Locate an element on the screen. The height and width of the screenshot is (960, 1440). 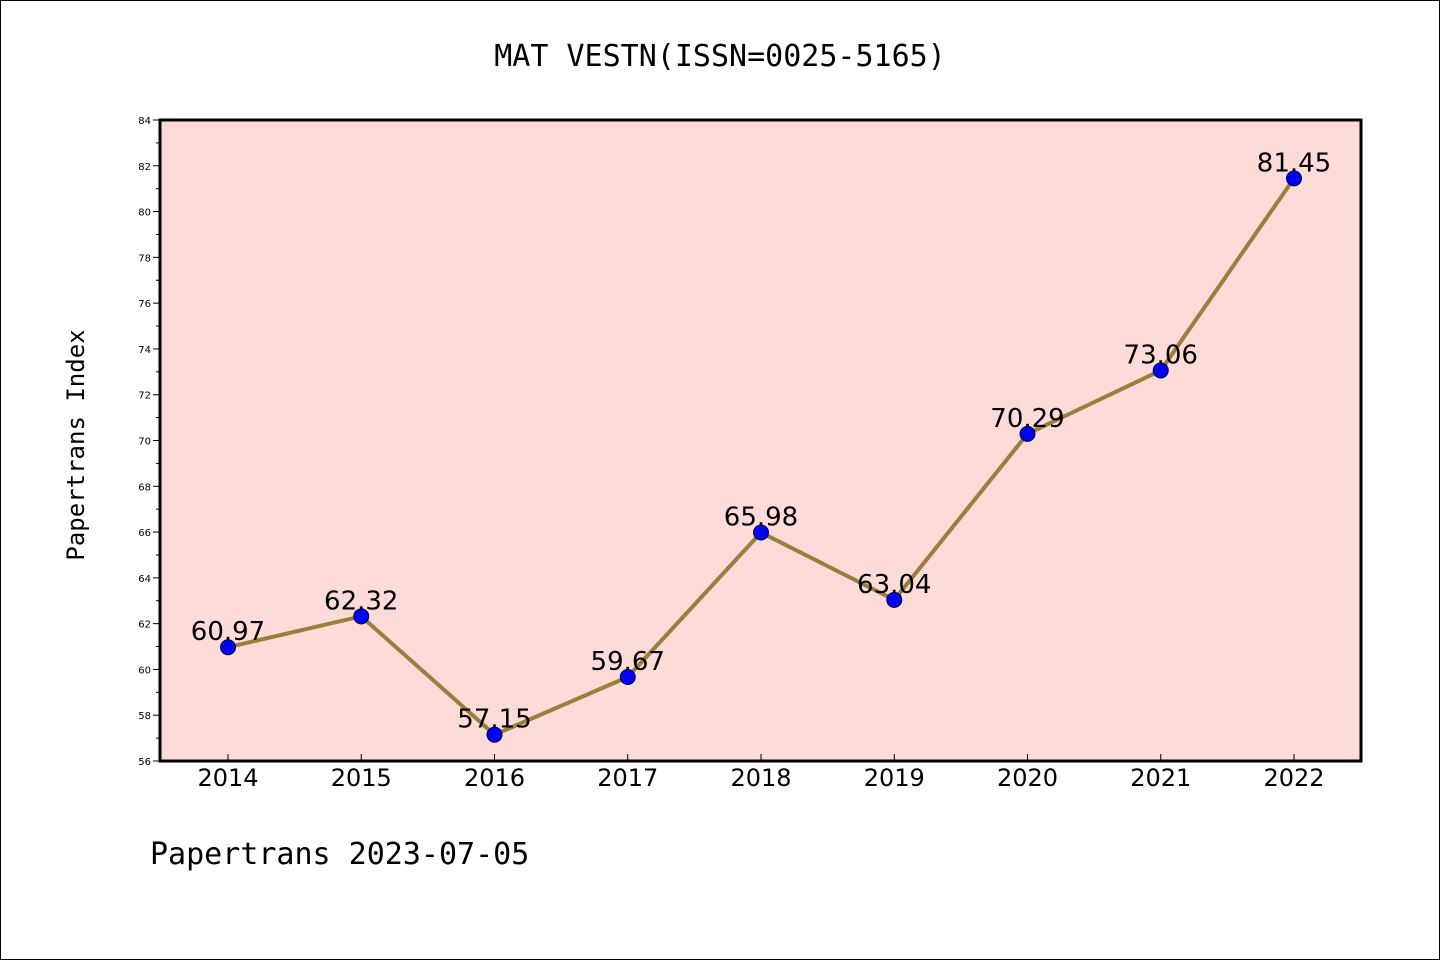
data-label: 81.45 is located at coordinates (1294, 163).